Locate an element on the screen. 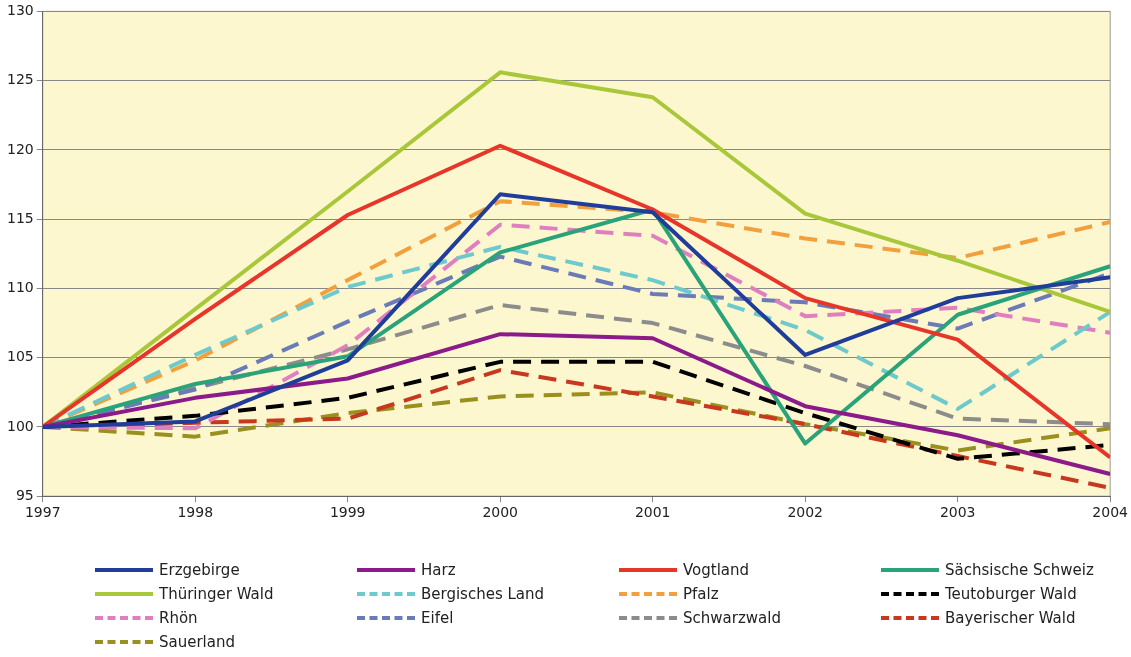 This screenshot has height=657, width=1131. x-tick-label: 1997 is located at coordinates (42, 512).